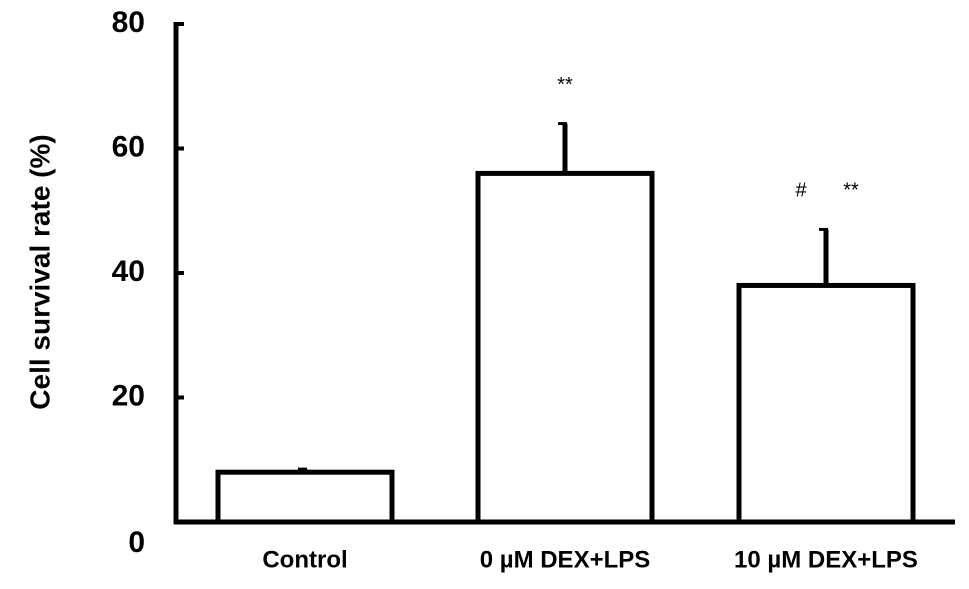 The height and width of the screenshot is (589, 969). I want to click on x-tick-label: Control, so click(304, 559).